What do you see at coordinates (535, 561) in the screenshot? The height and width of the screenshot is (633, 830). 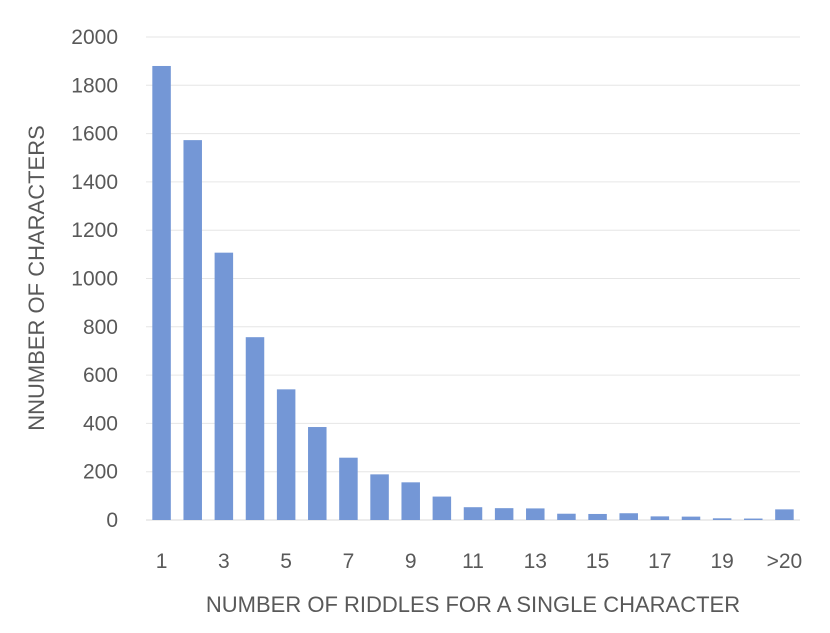 I see `x-tick-label: 13` at bounding box center [535, 561].